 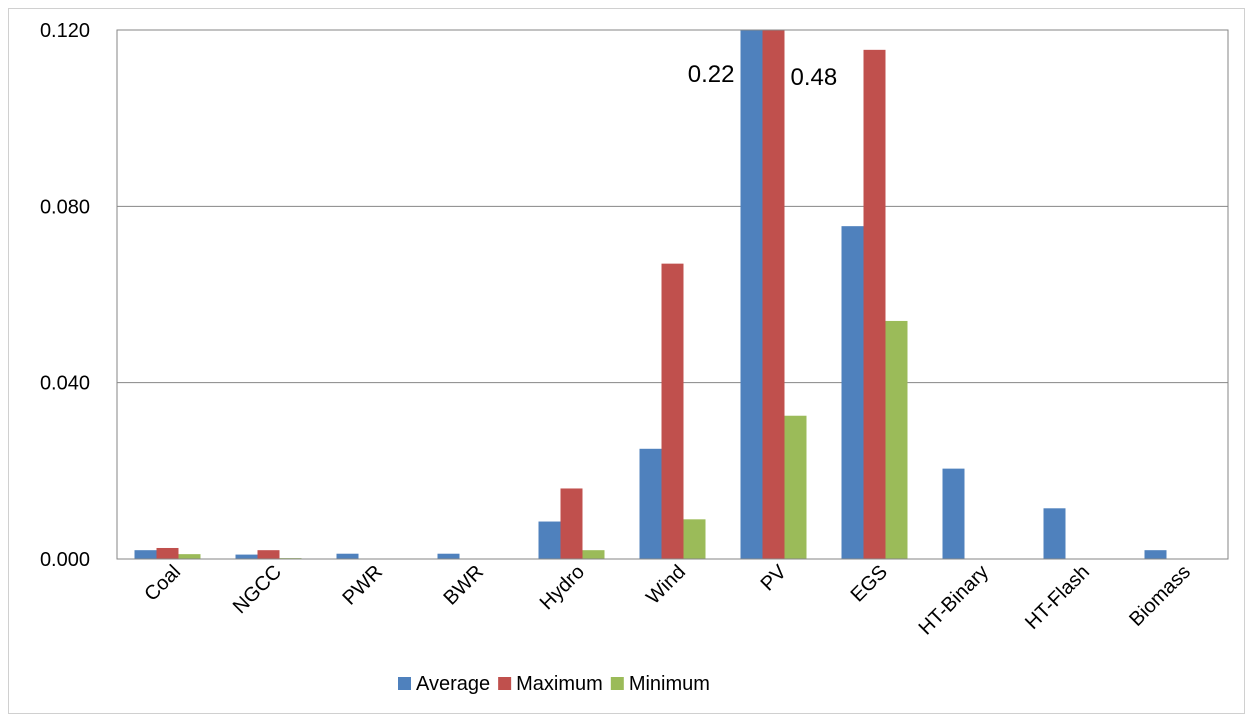 What do you see at coordinates (896, 439) in the screenshot?
I see `bar-egs-minimum` at bounding box center [896, 439].